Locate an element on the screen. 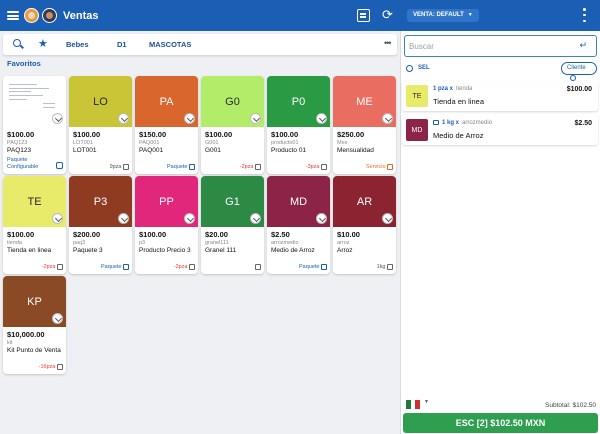 The height and width of the screenshot is (434, 600). product-name: LOT001 is located at coordinates (85, 150).